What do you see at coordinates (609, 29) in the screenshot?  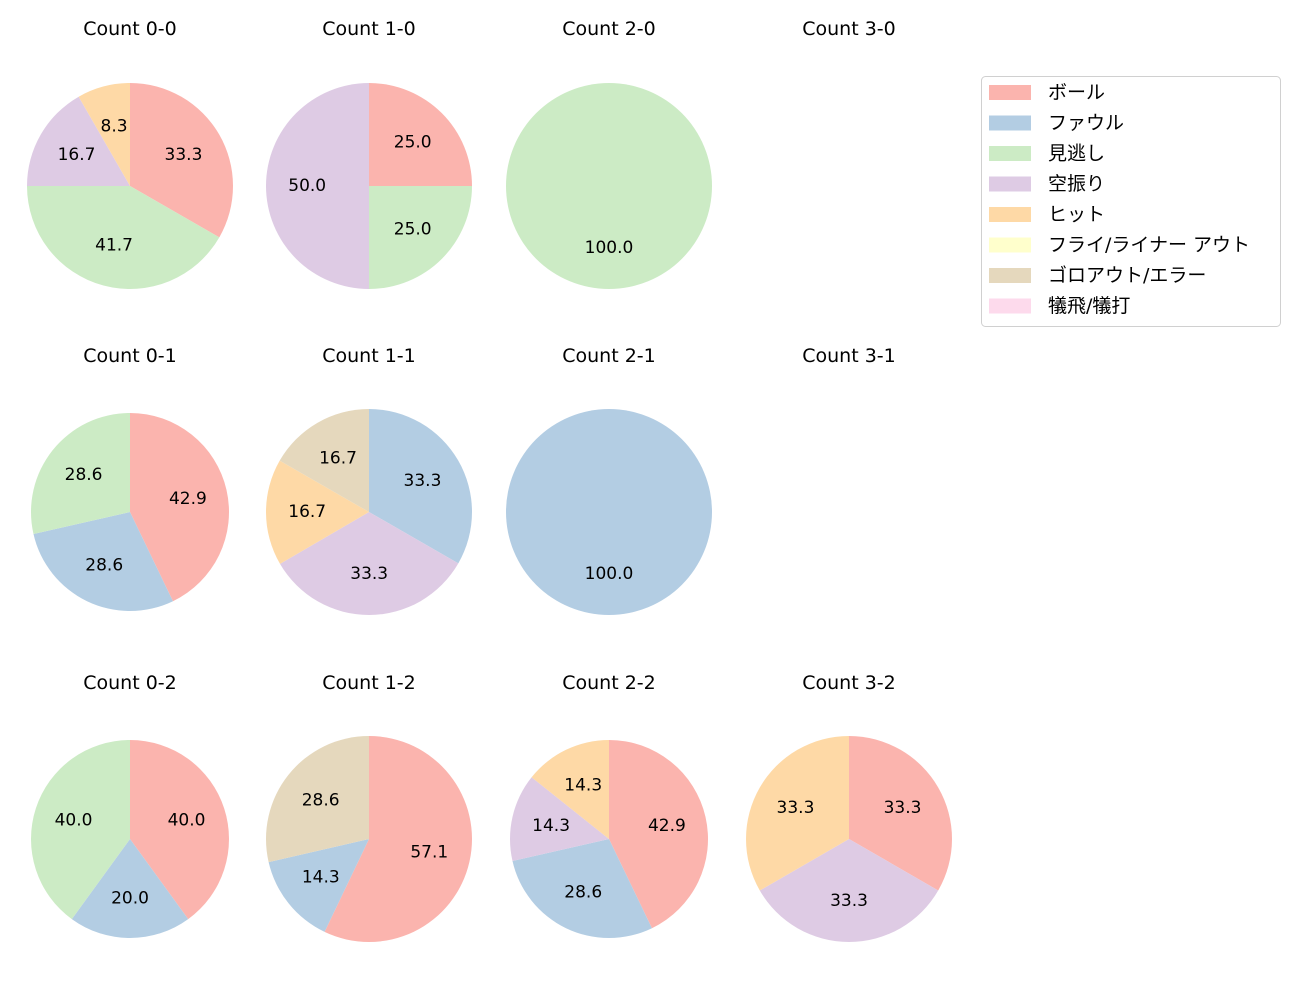 I see `pie-title: Count 2-0` at bounding box center [609, 29].